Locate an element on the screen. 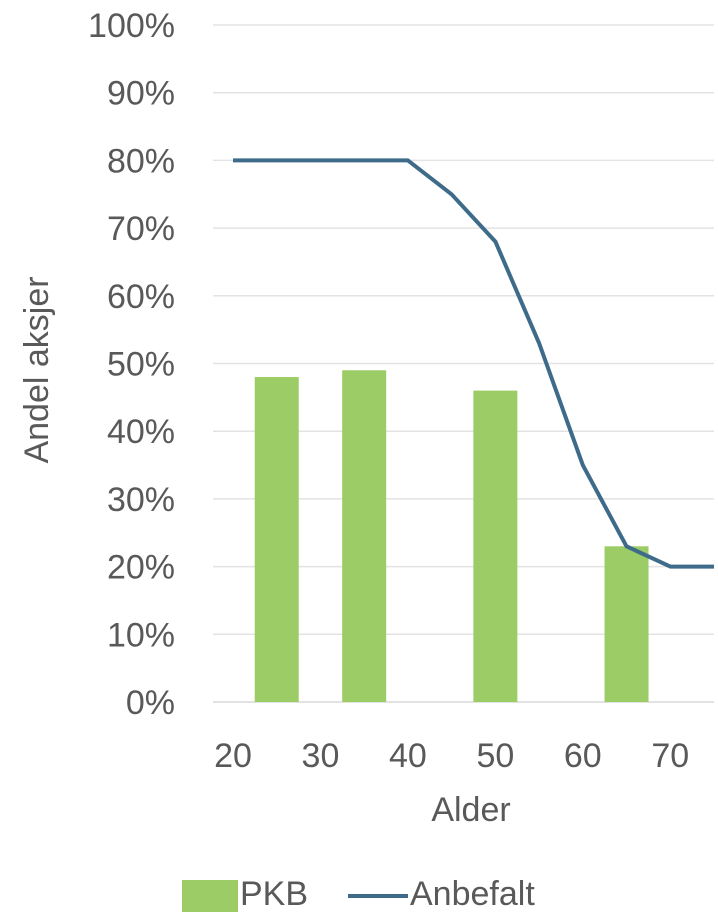 The height and width of the screenshot is (917, 718). y-tick-label: 80% is located at coordinates (141, 161).